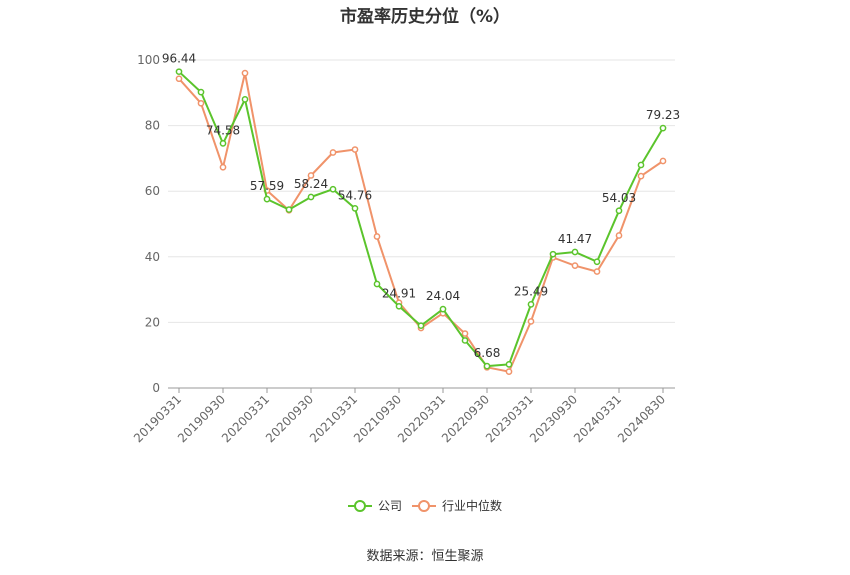 The width and height of the screenshot is (850, 575). Describe the element at coordinates (179, 59) in the screenshot. I see `data-label: 96.44` at that location.